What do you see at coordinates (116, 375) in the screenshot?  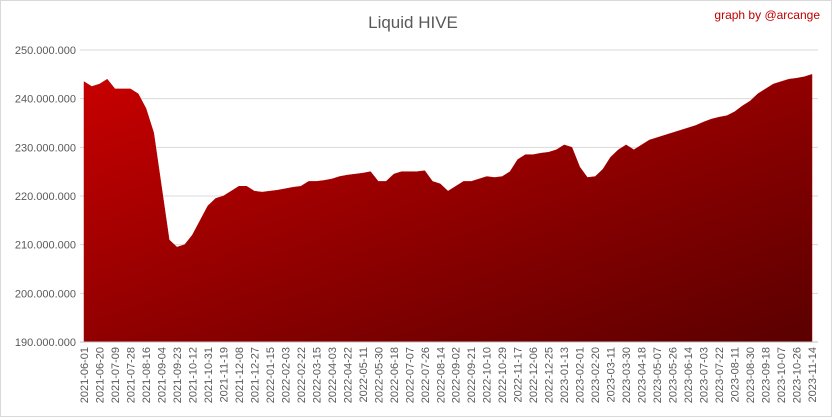 I see `x-tick-label: 2021-07-09` at bounding box center [116, 375].